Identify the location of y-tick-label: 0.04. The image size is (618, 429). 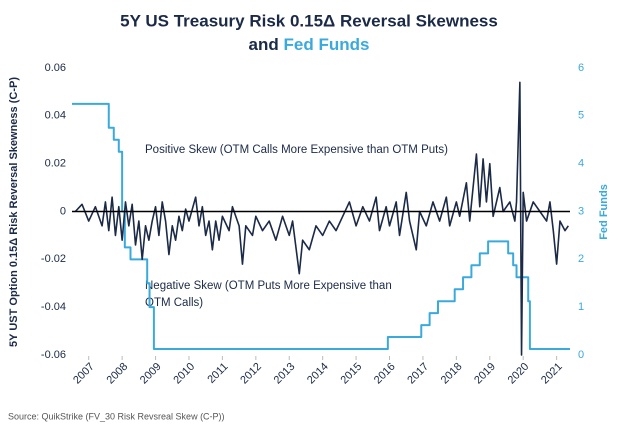
(55, 116).